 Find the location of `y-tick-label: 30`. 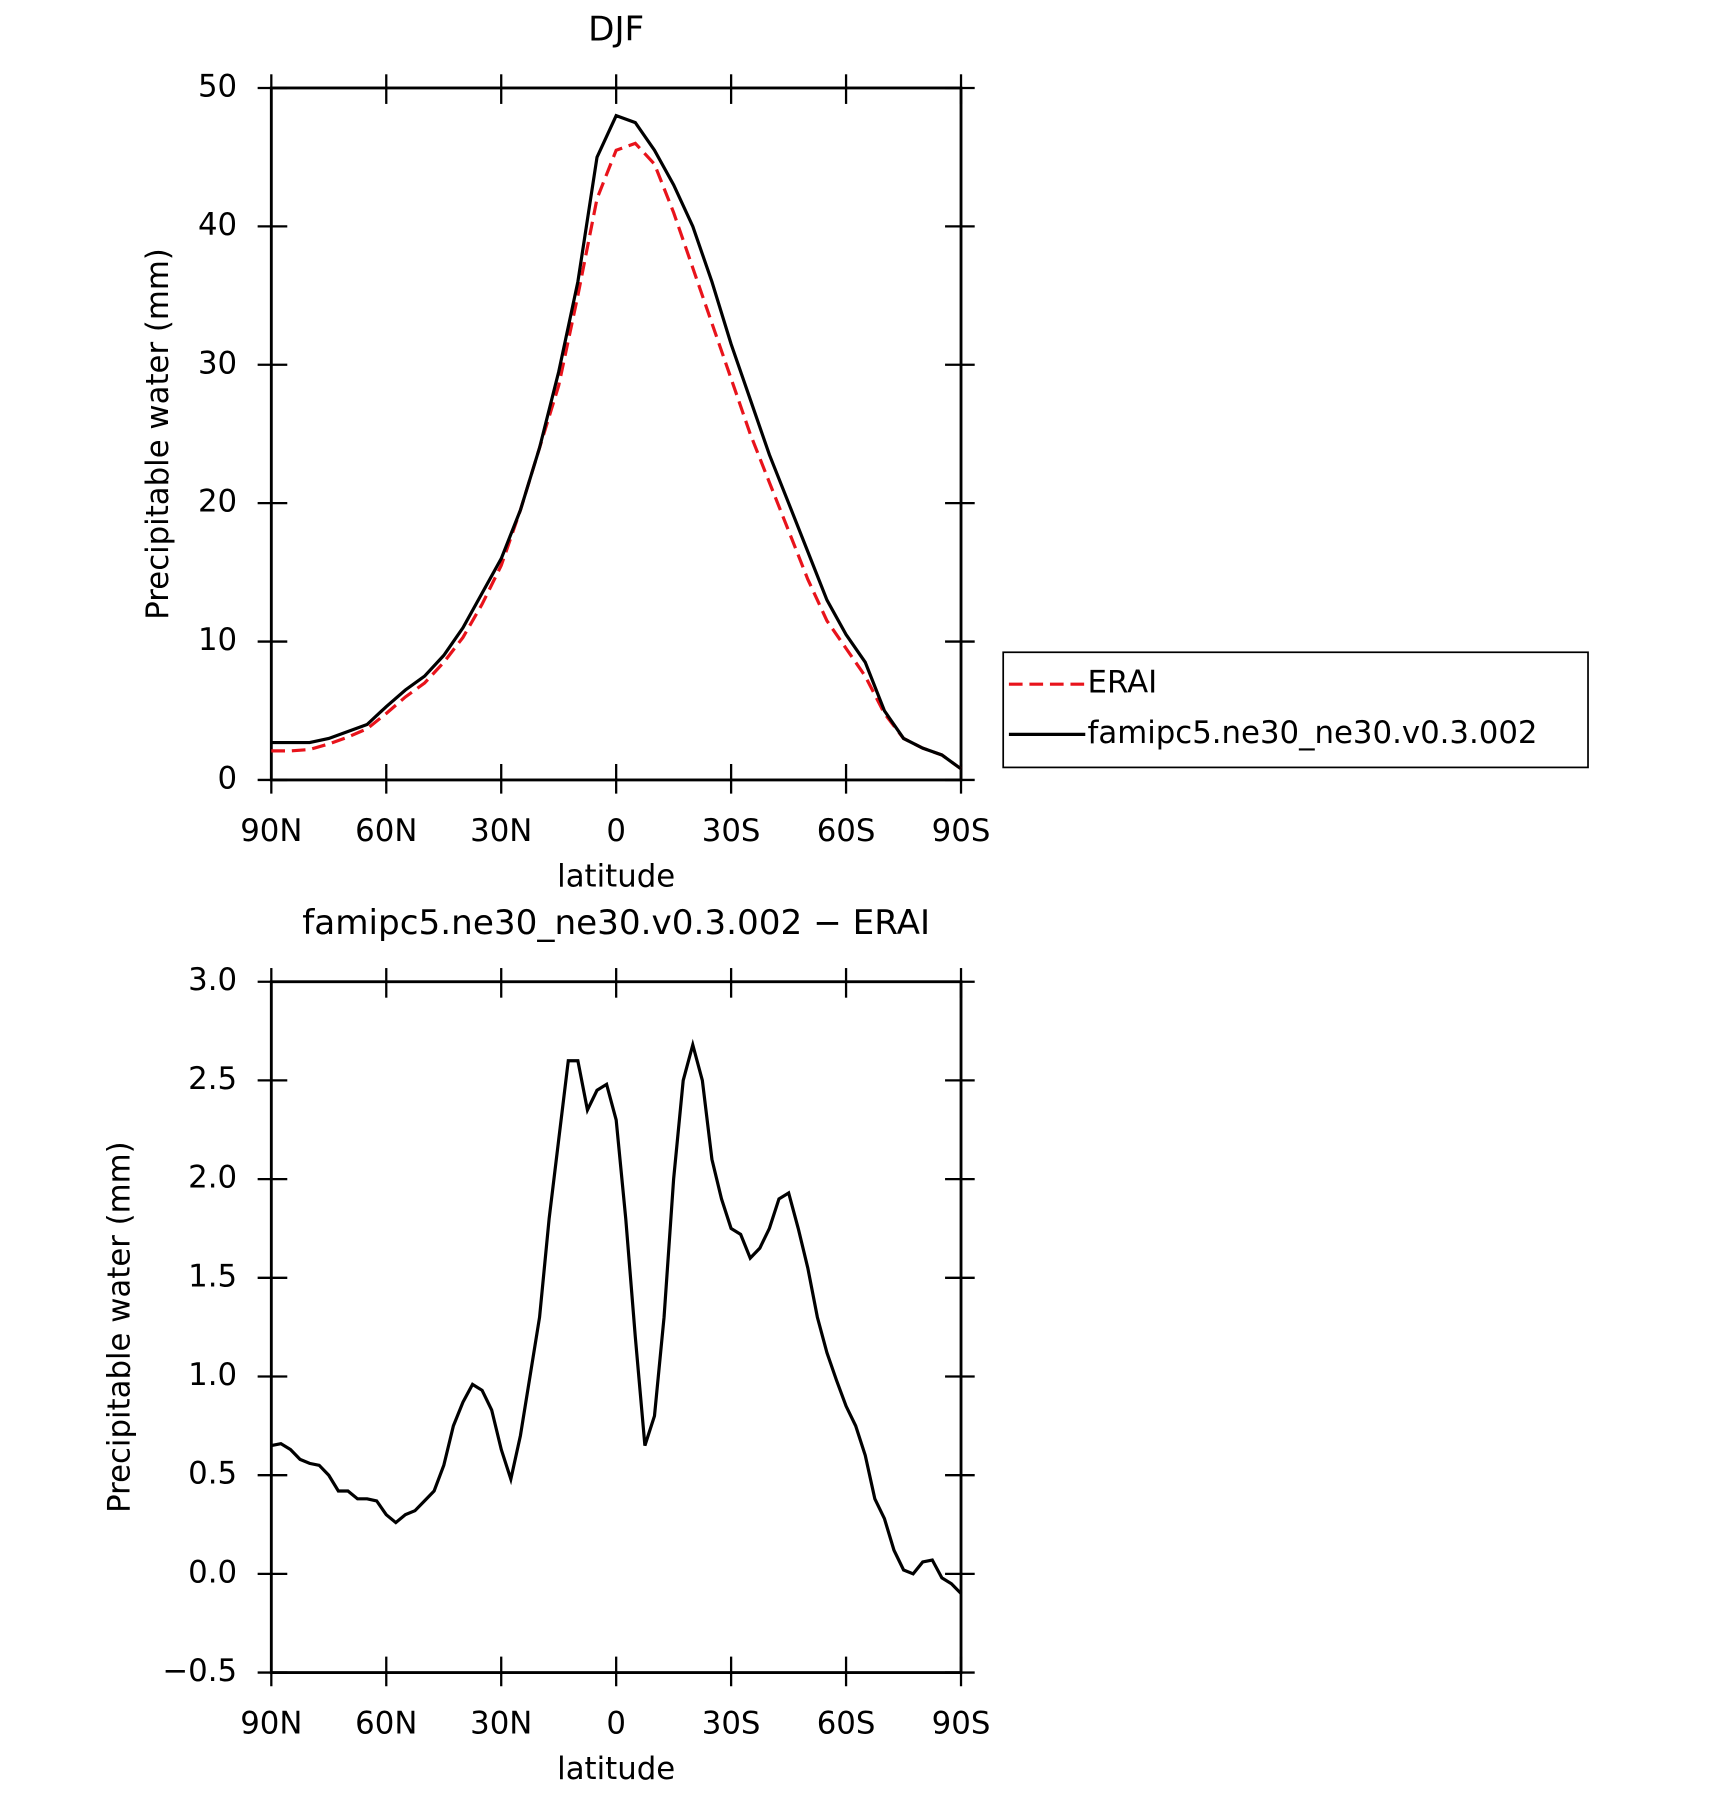

y-tick-label: 30 is located at coordinates (217, 363).